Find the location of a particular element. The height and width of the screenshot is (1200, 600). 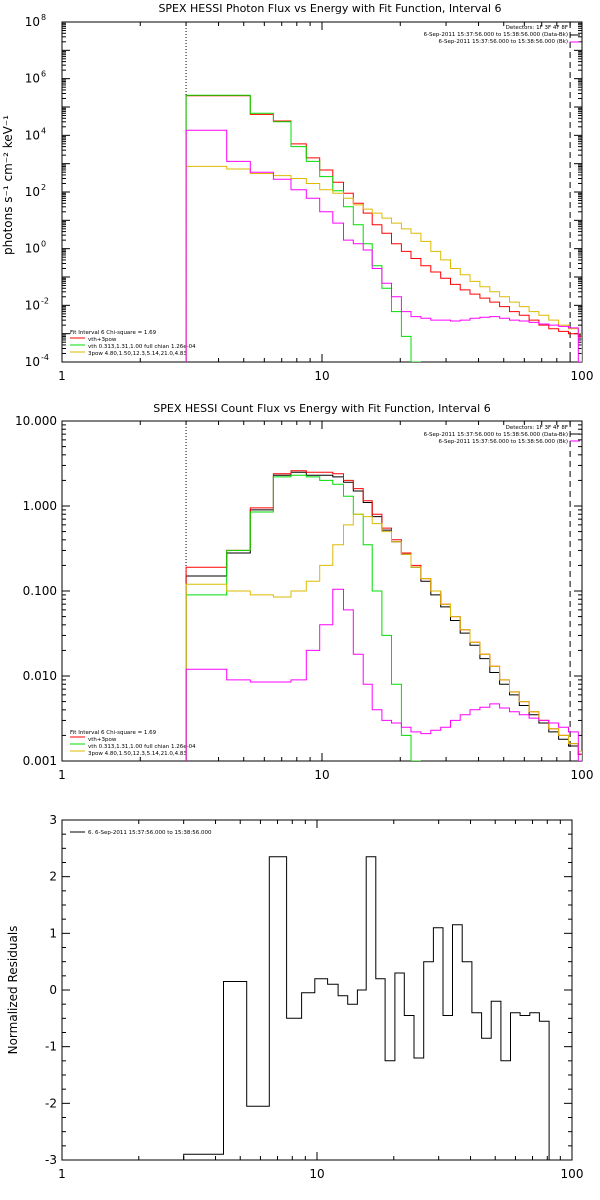

y-tick-label: 2 is located at coordinates (53, 877).